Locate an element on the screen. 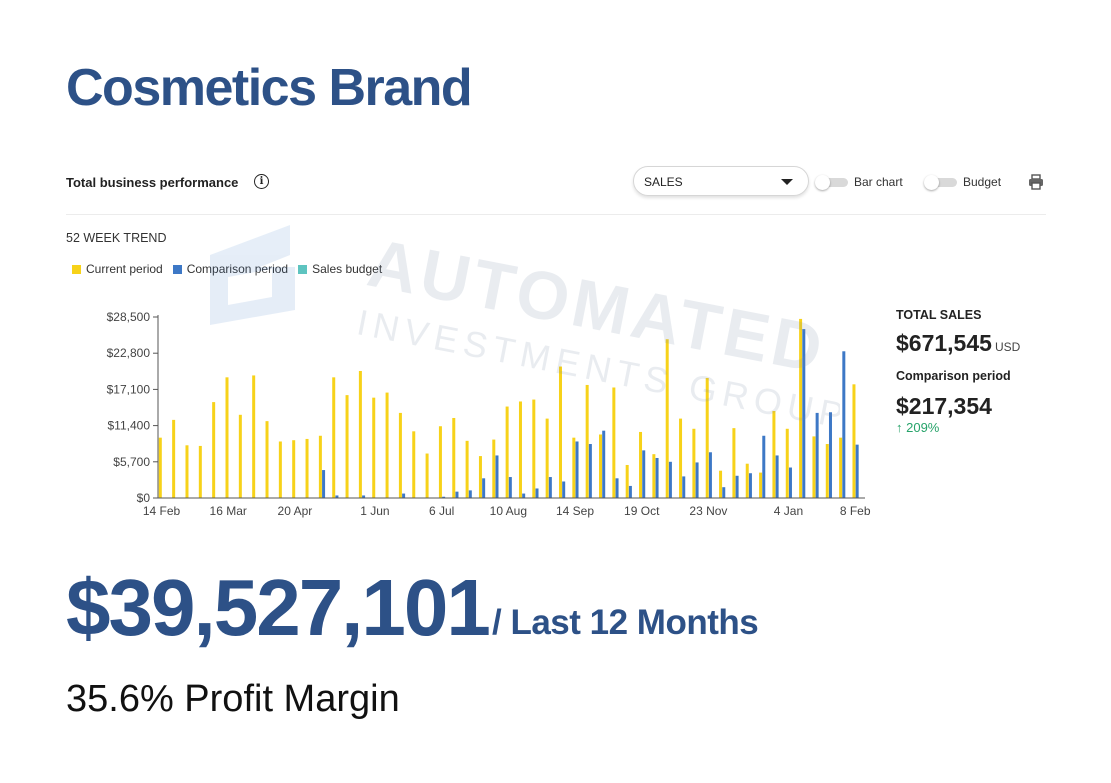 This screenshot has height=783, width=1111. info-icon: i is located at coordinates (261, 181).